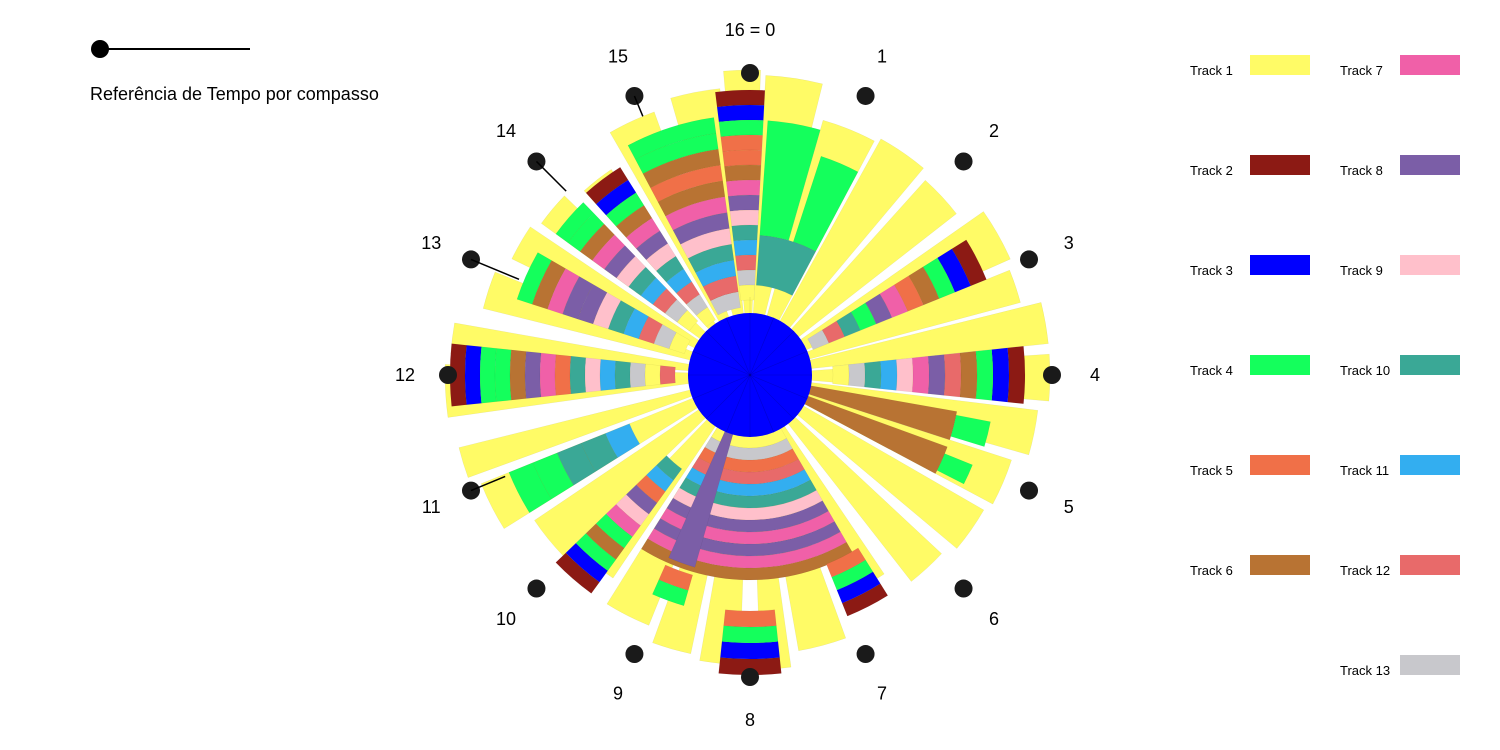  I want to click on time-reference-legend: Referência de Tempo por compasso, so click(234, 72).